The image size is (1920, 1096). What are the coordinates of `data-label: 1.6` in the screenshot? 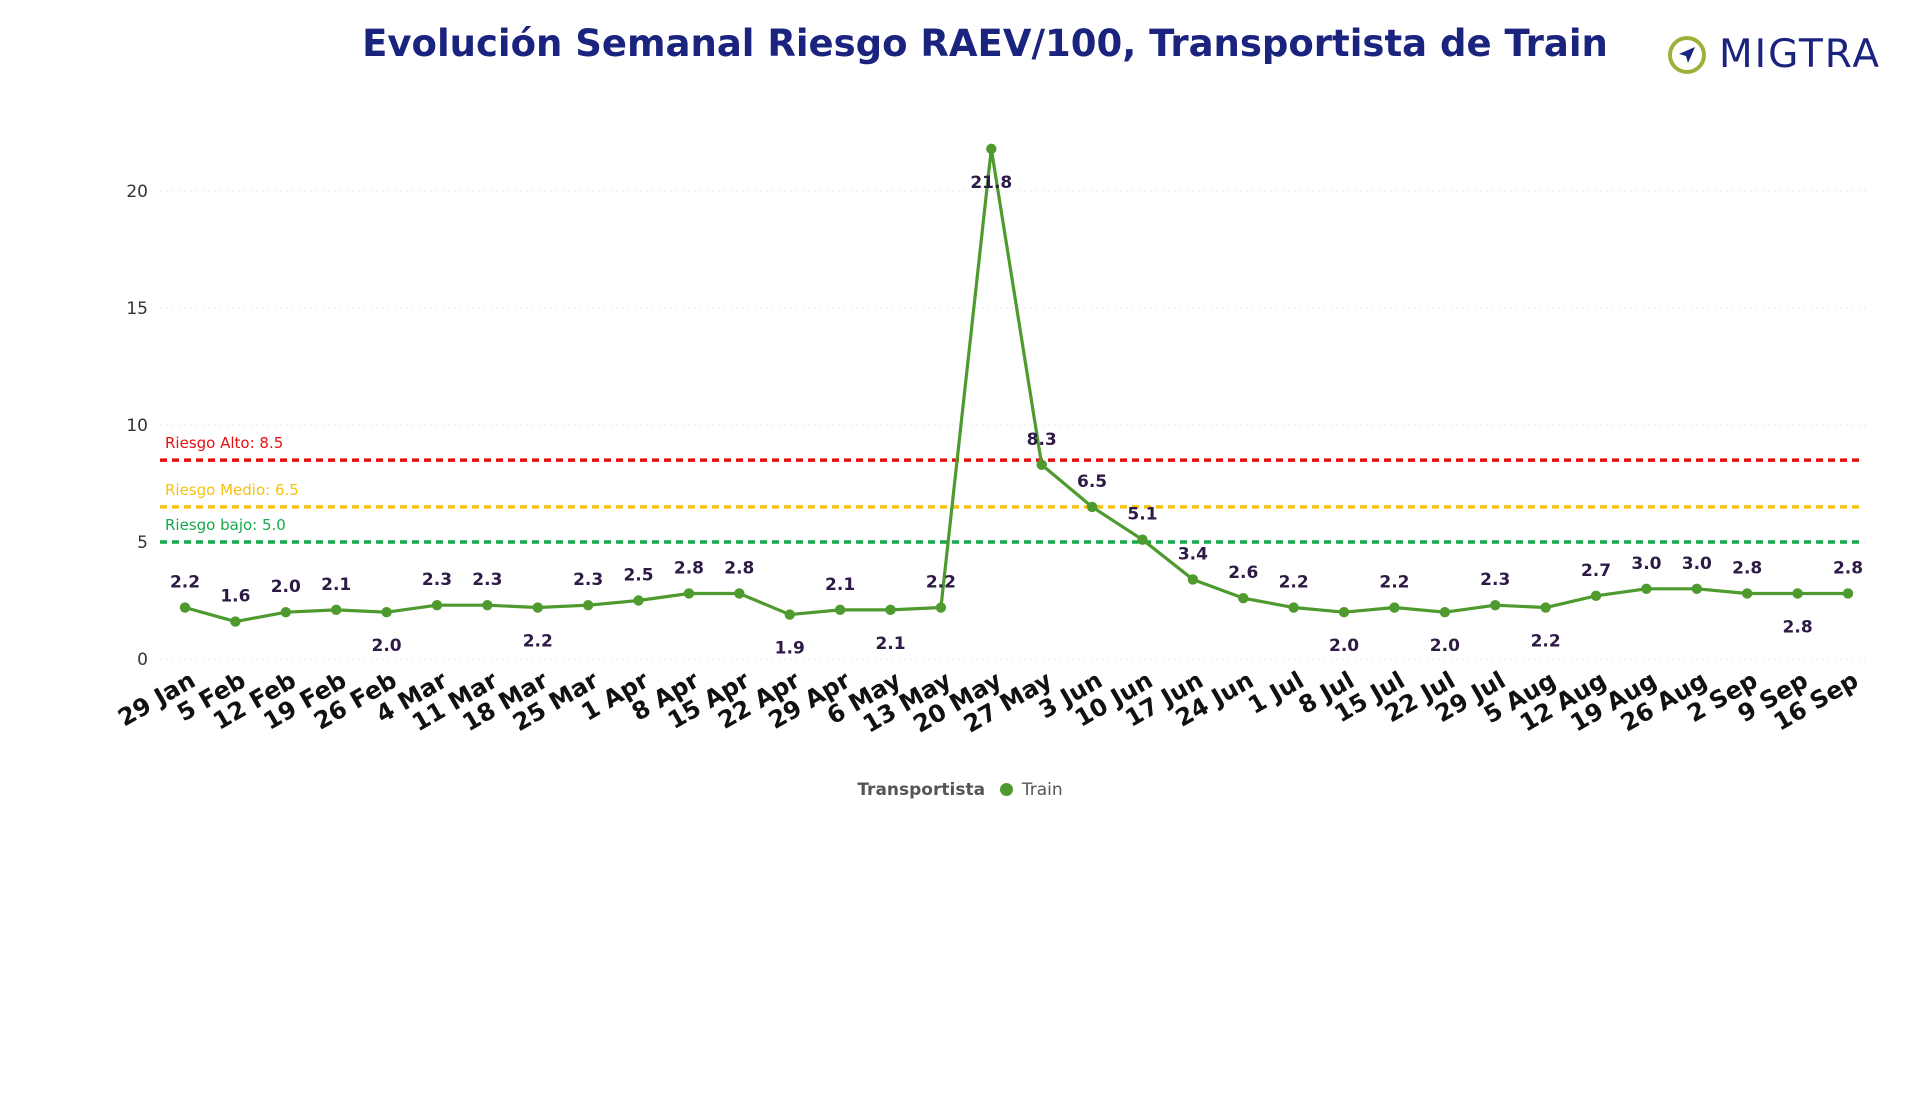 It's located at (235, 597).